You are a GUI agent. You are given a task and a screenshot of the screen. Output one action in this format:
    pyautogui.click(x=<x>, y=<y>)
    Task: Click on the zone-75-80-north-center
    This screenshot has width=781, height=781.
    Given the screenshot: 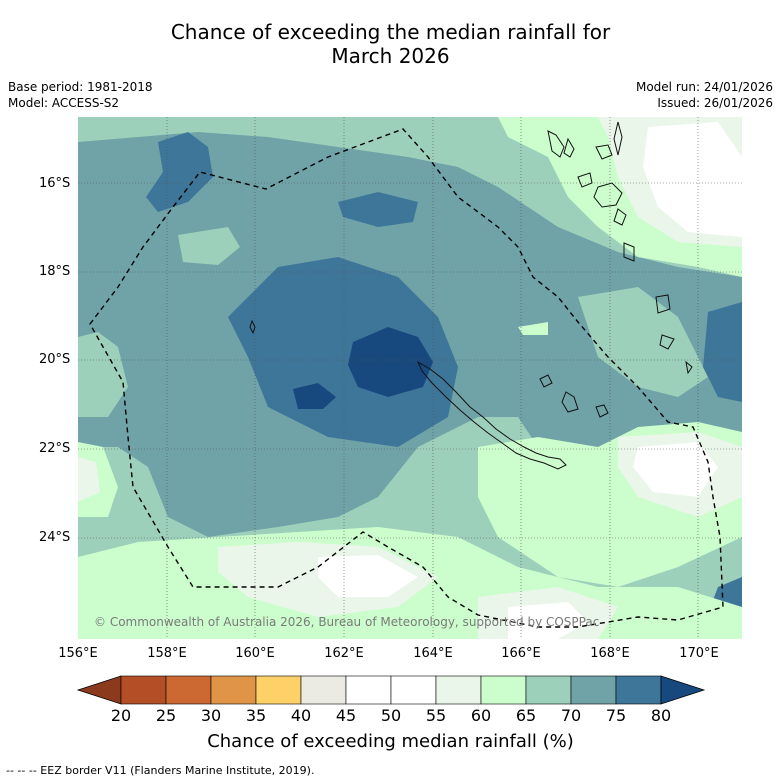 What is the action you would take?
    pyautogui.click(x=378, y=209)
    